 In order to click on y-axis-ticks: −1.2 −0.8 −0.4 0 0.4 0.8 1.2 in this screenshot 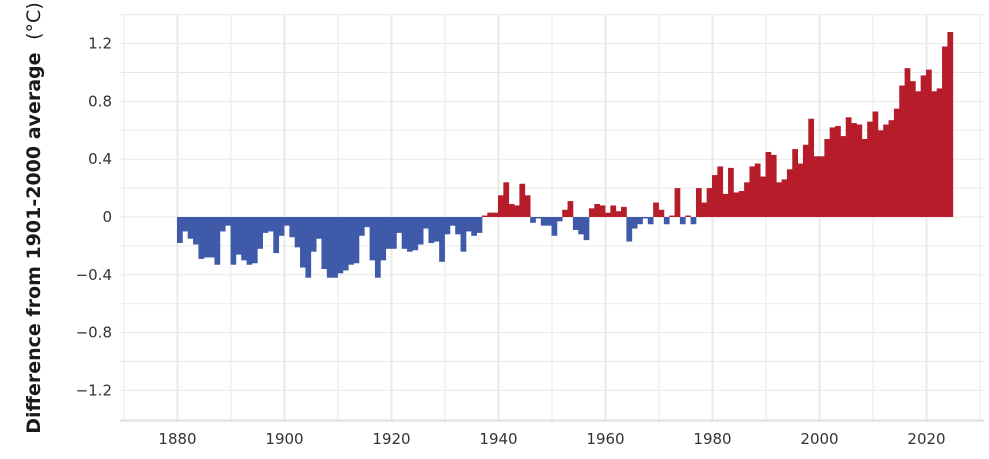, I will do `click(94, 217)`.